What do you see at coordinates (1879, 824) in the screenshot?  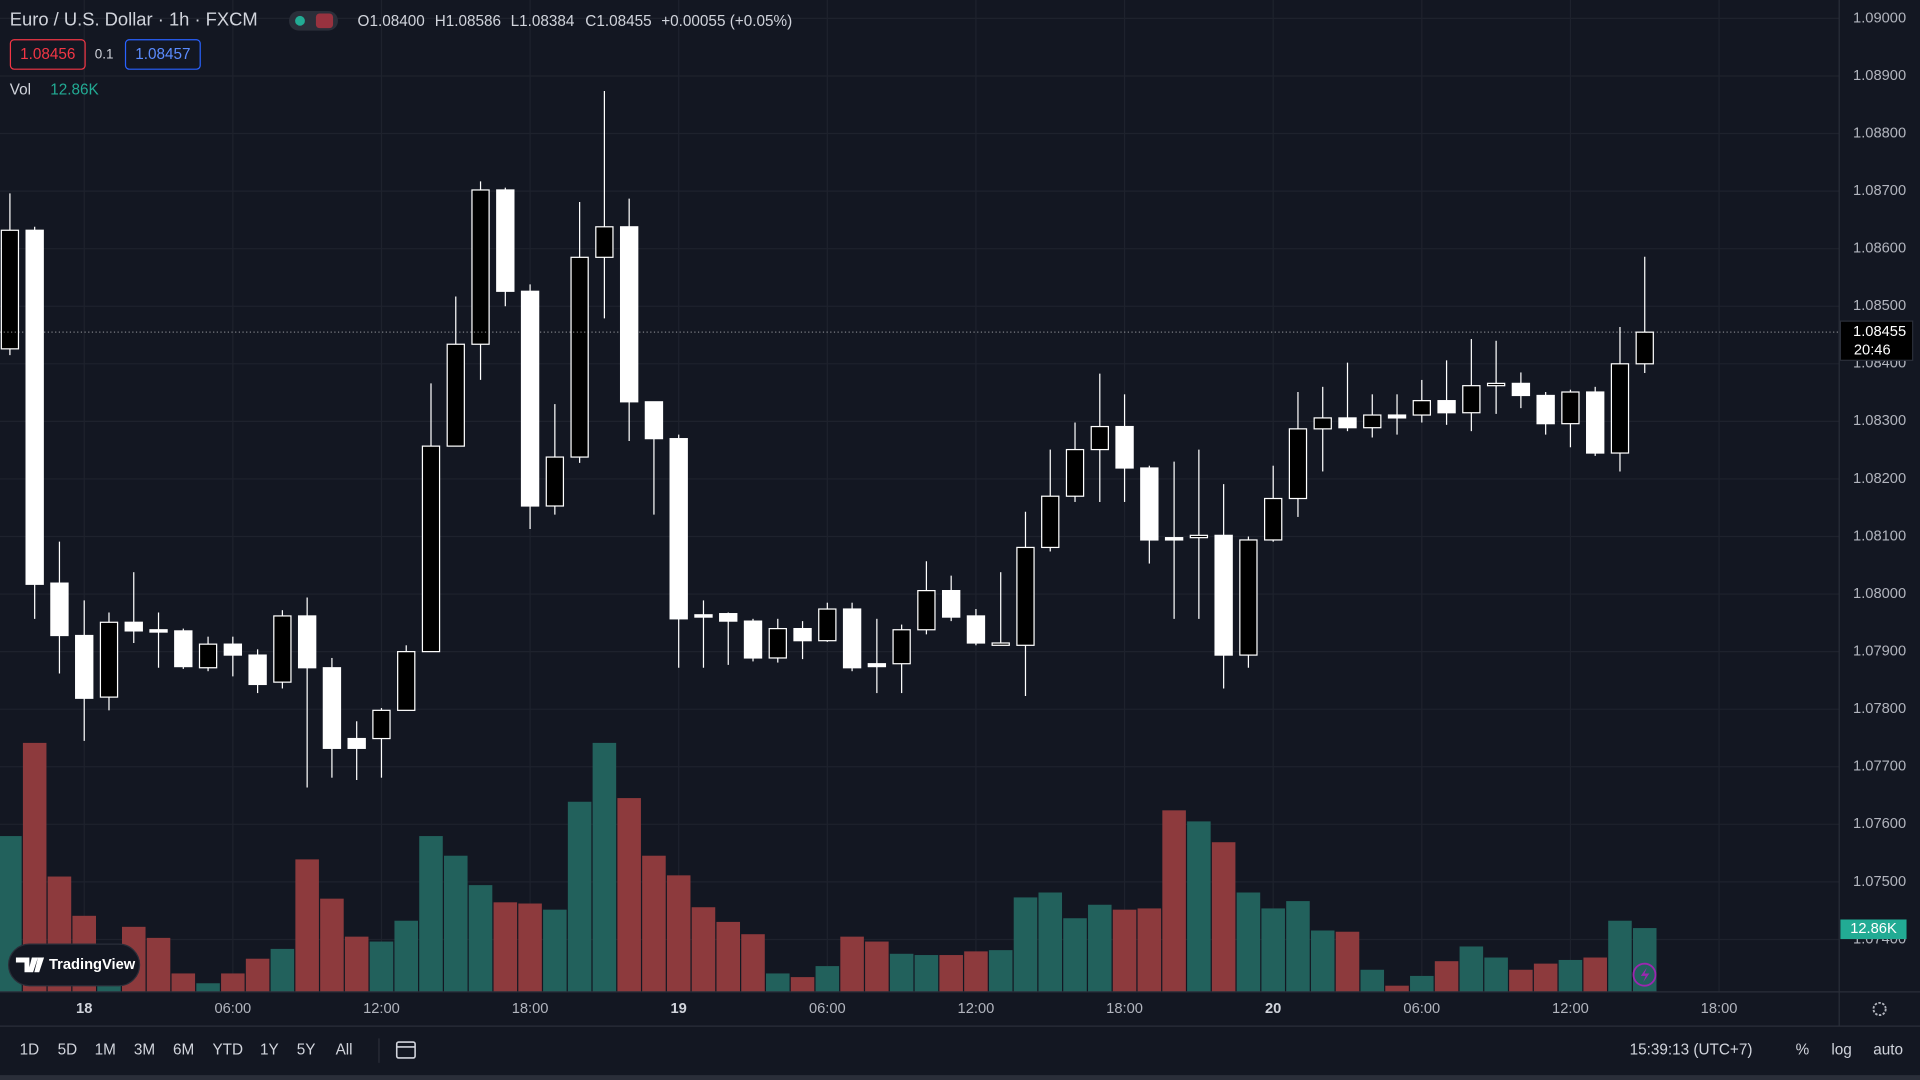 I see `y-tick-label: 1.07600` at bounding box center [1879, 824].